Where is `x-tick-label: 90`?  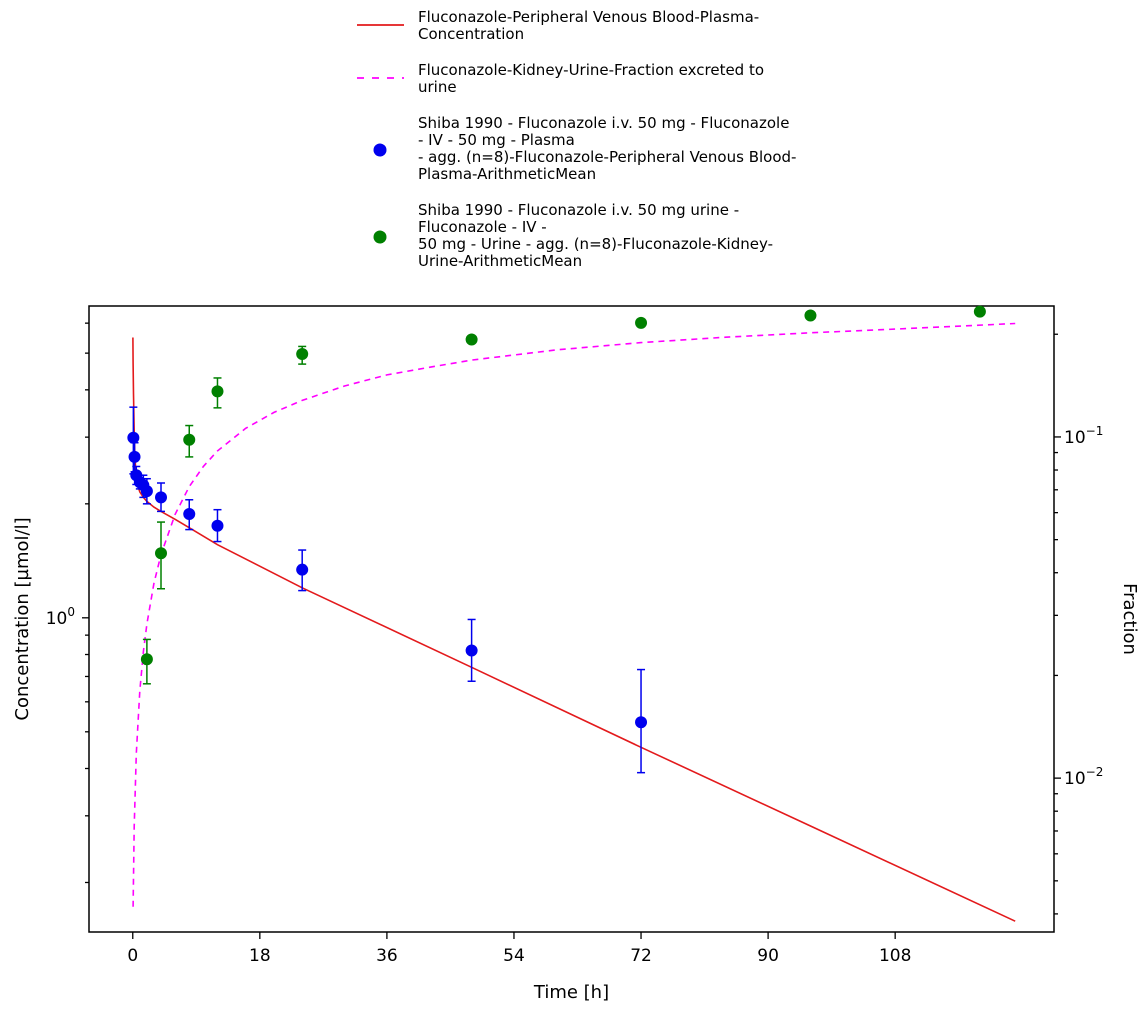
x-tick-label: 90 is located at coordinates (768, 956).